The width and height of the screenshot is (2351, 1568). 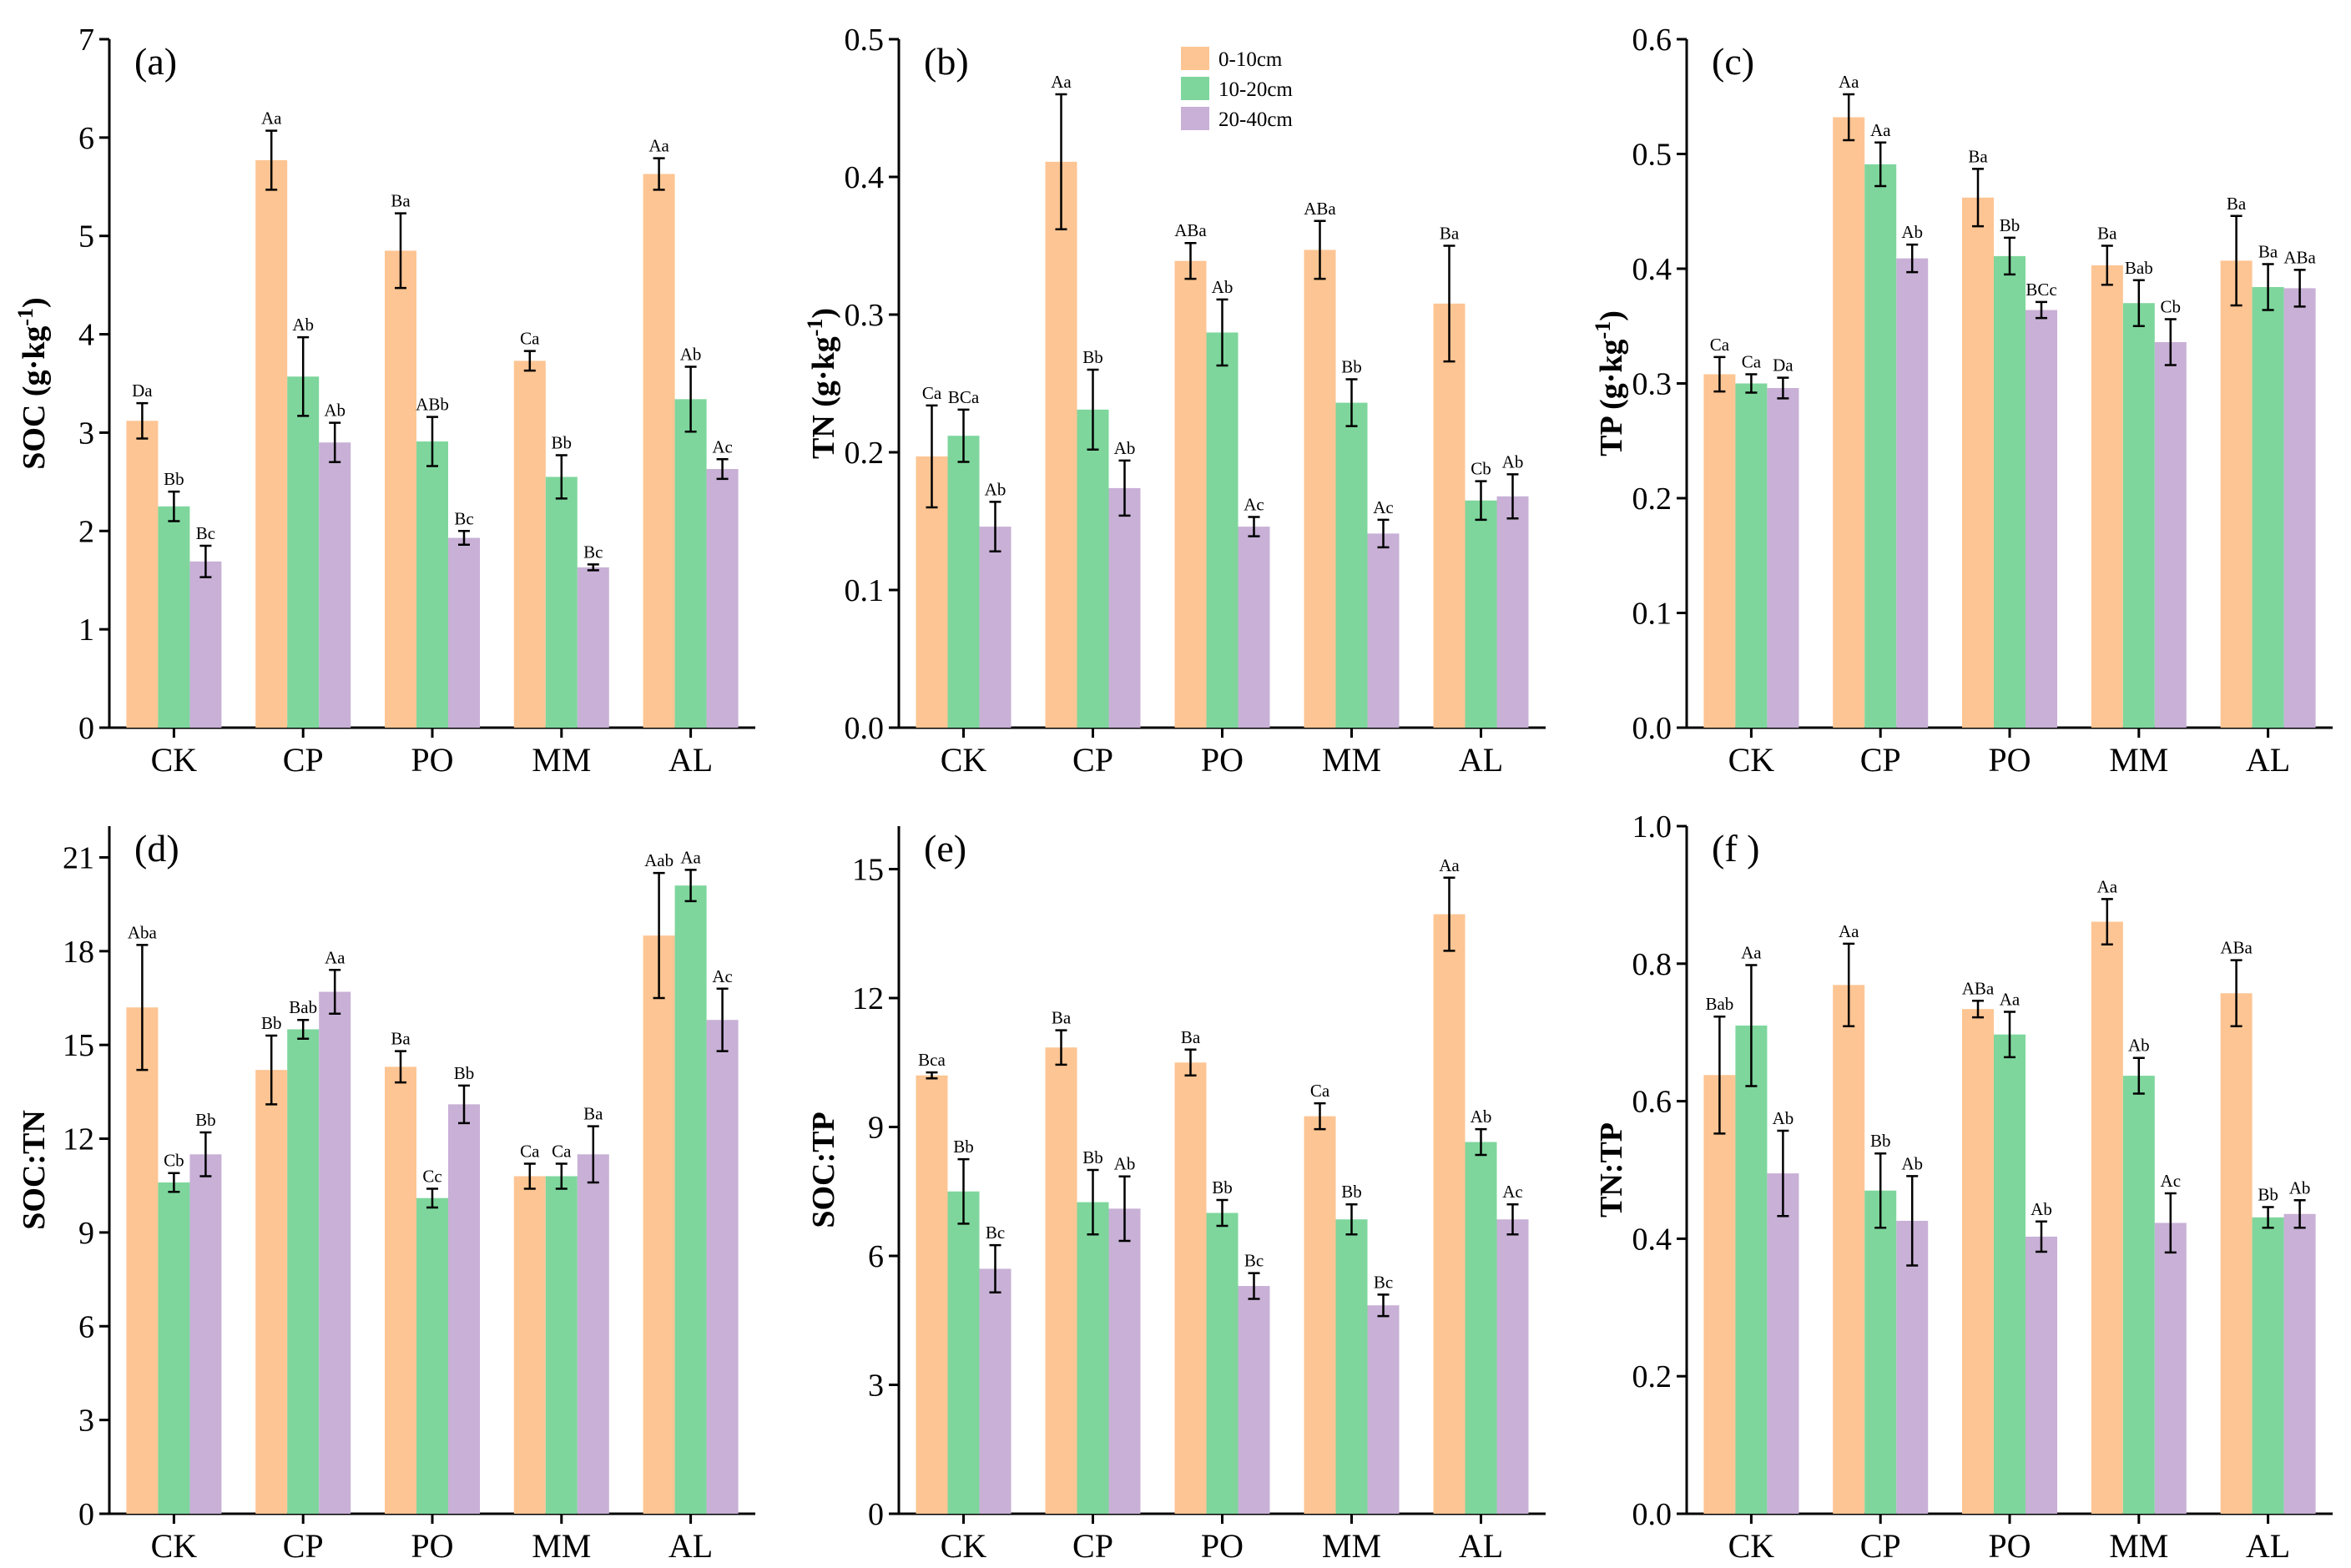 I want to click on significance-label: Bca, so click(x=932, y=1060).